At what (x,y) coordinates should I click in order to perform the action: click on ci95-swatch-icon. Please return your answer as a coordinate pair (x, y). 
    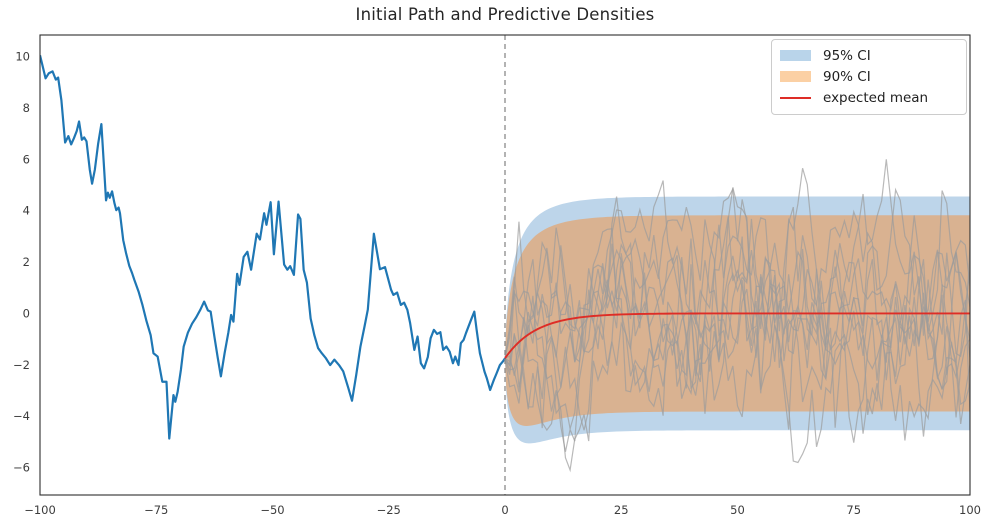
    Looking at the image, I should click on (795, 56).